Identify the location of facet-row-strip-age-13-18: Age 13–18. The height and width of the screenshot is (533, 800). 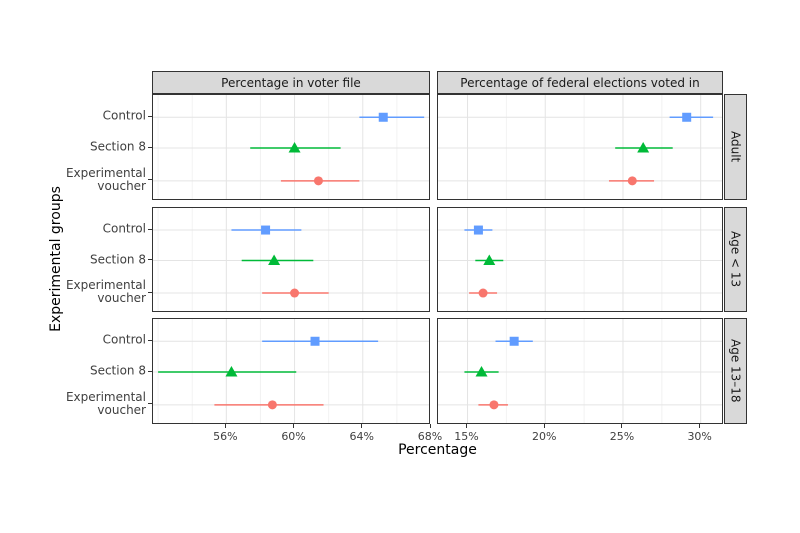
(735, 371).